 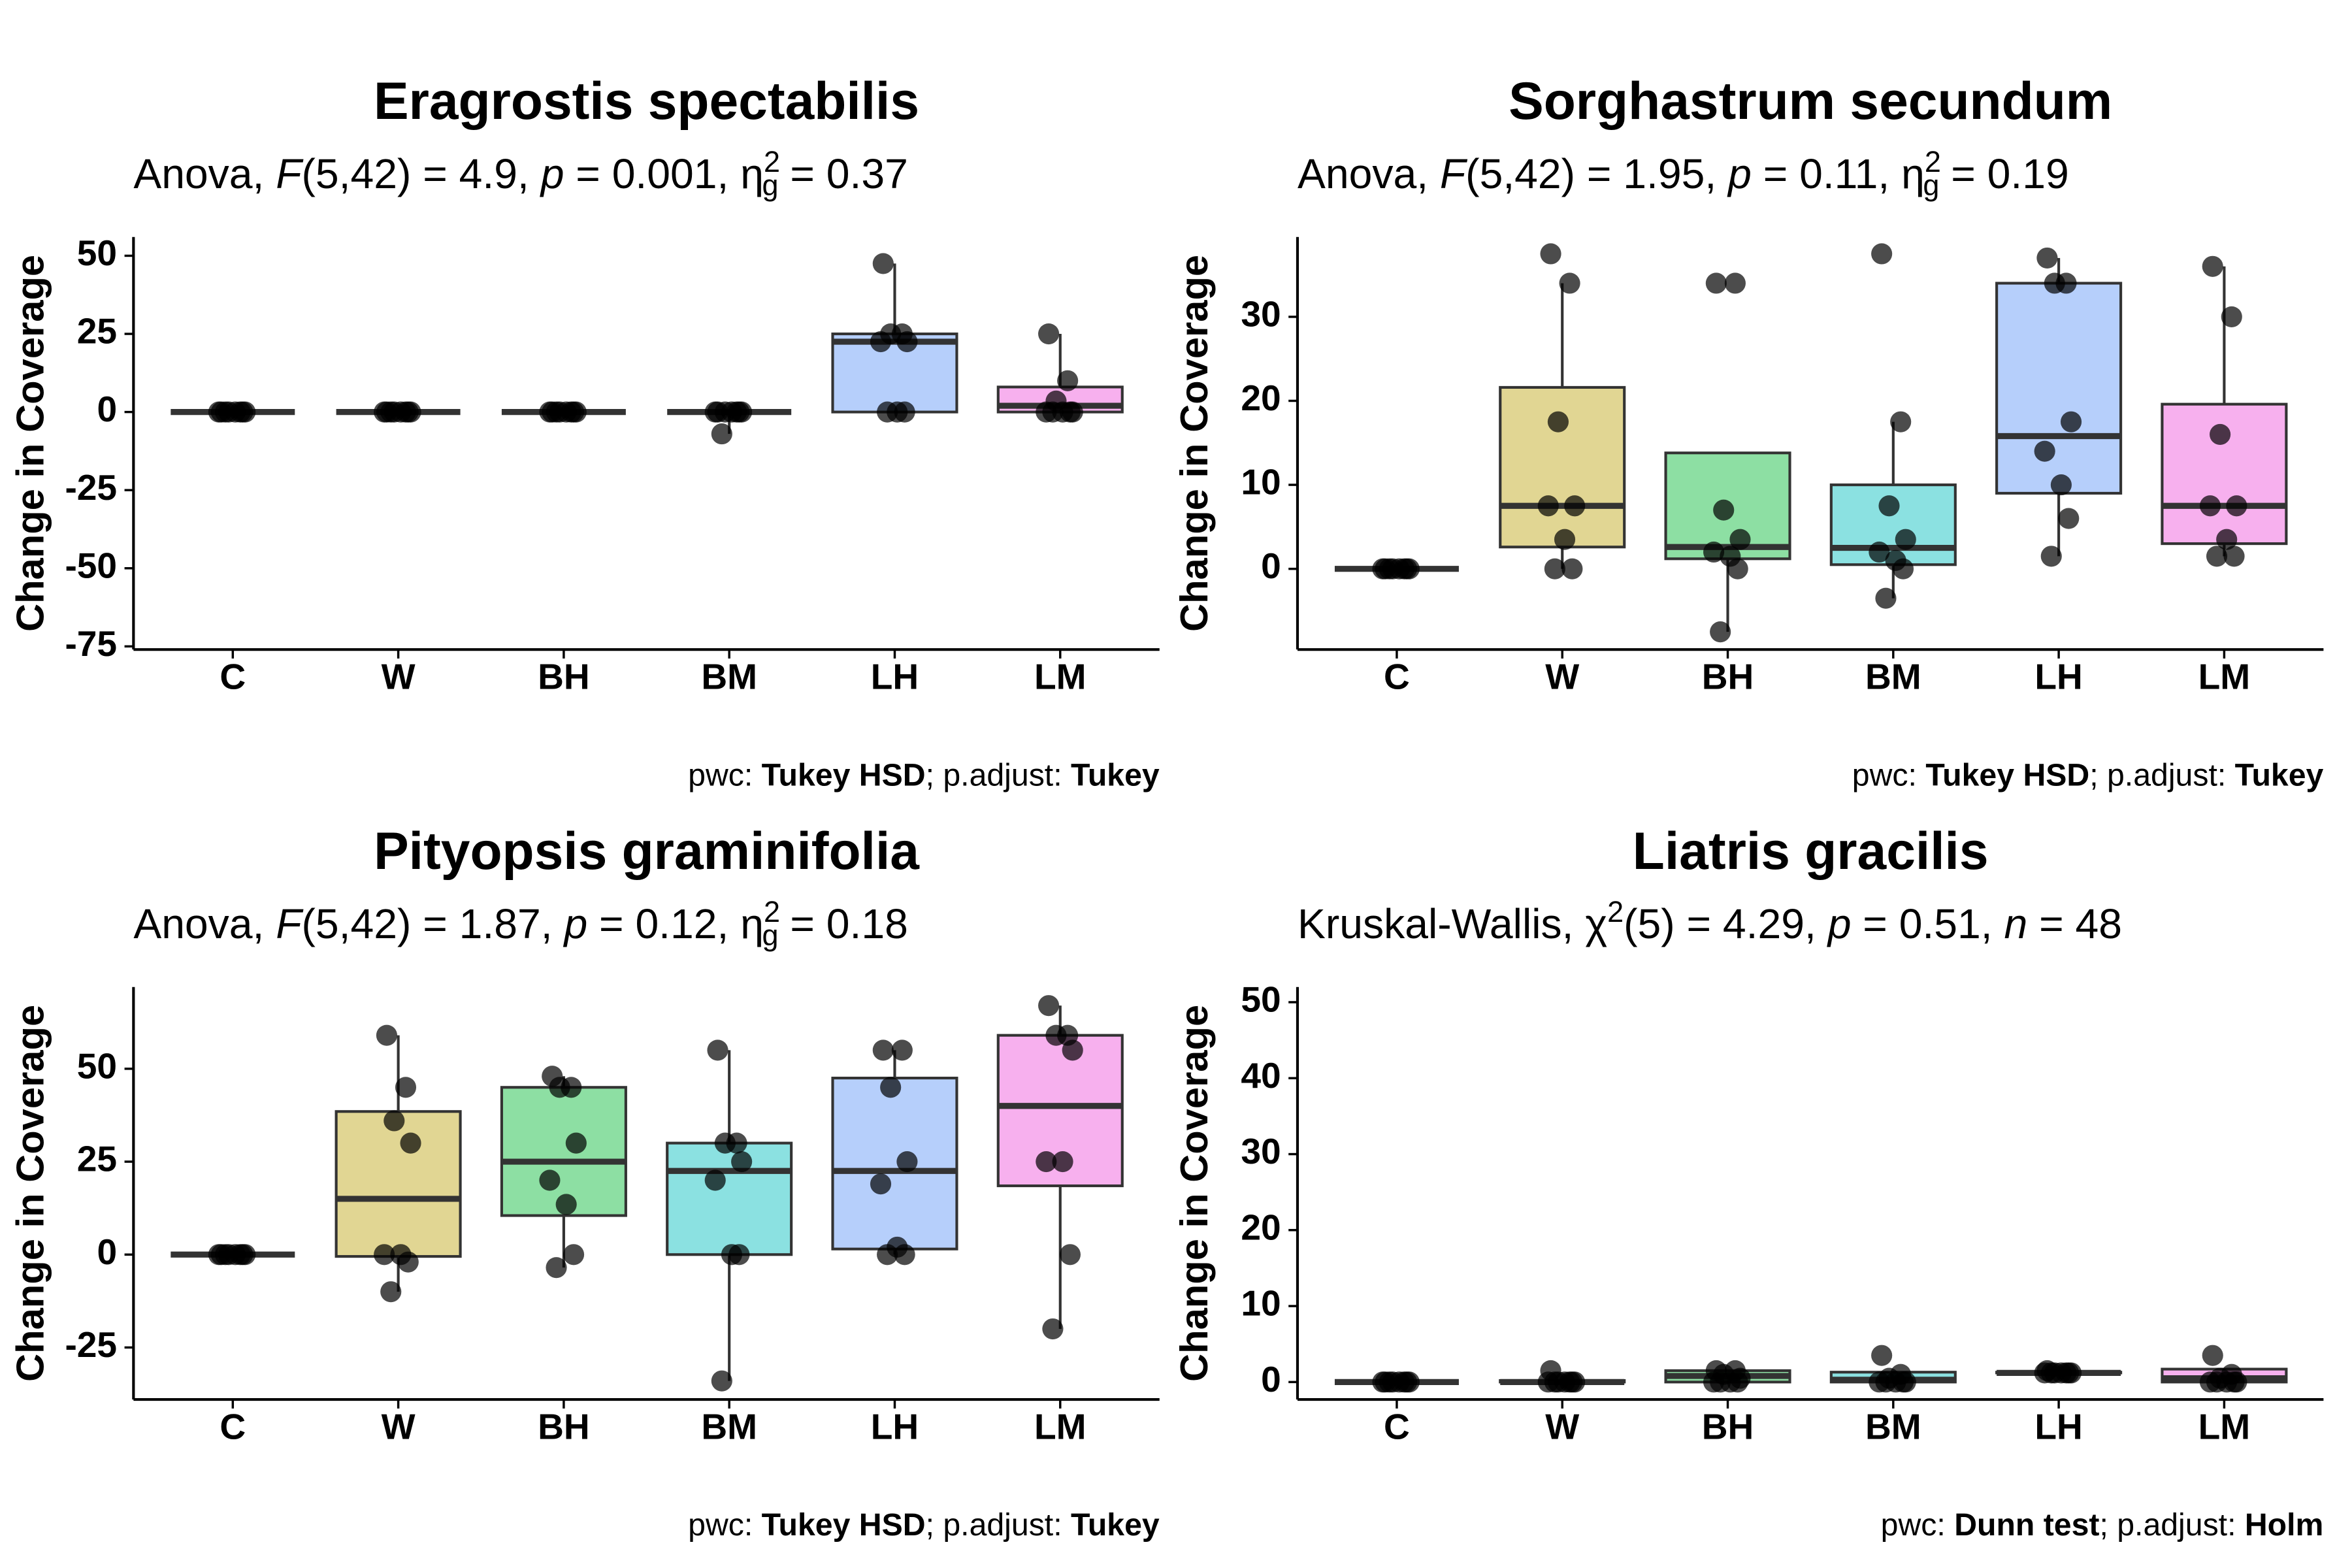 I want to click on y-tick-label: -75, so click(x=91, y=643).